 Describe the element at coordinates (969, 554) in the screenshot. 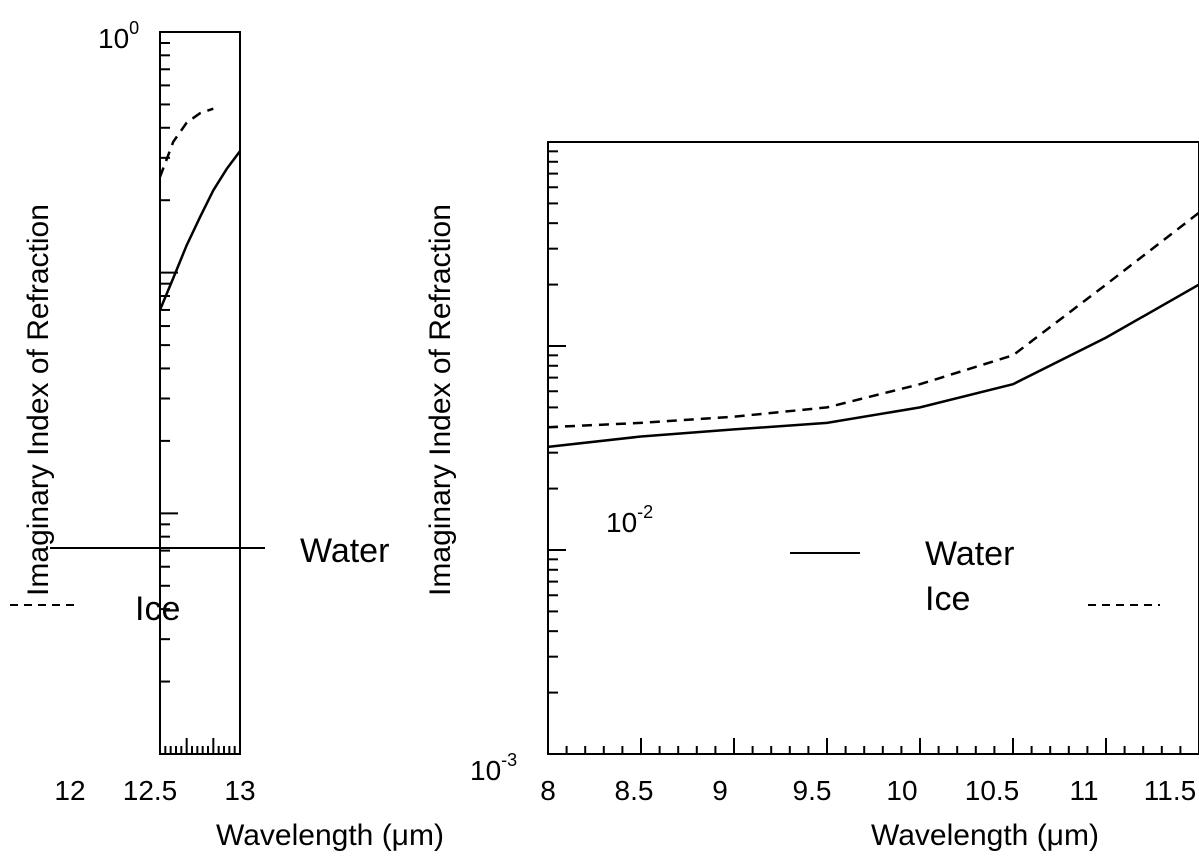

I see `right-legend-water-label: Water` at that location.